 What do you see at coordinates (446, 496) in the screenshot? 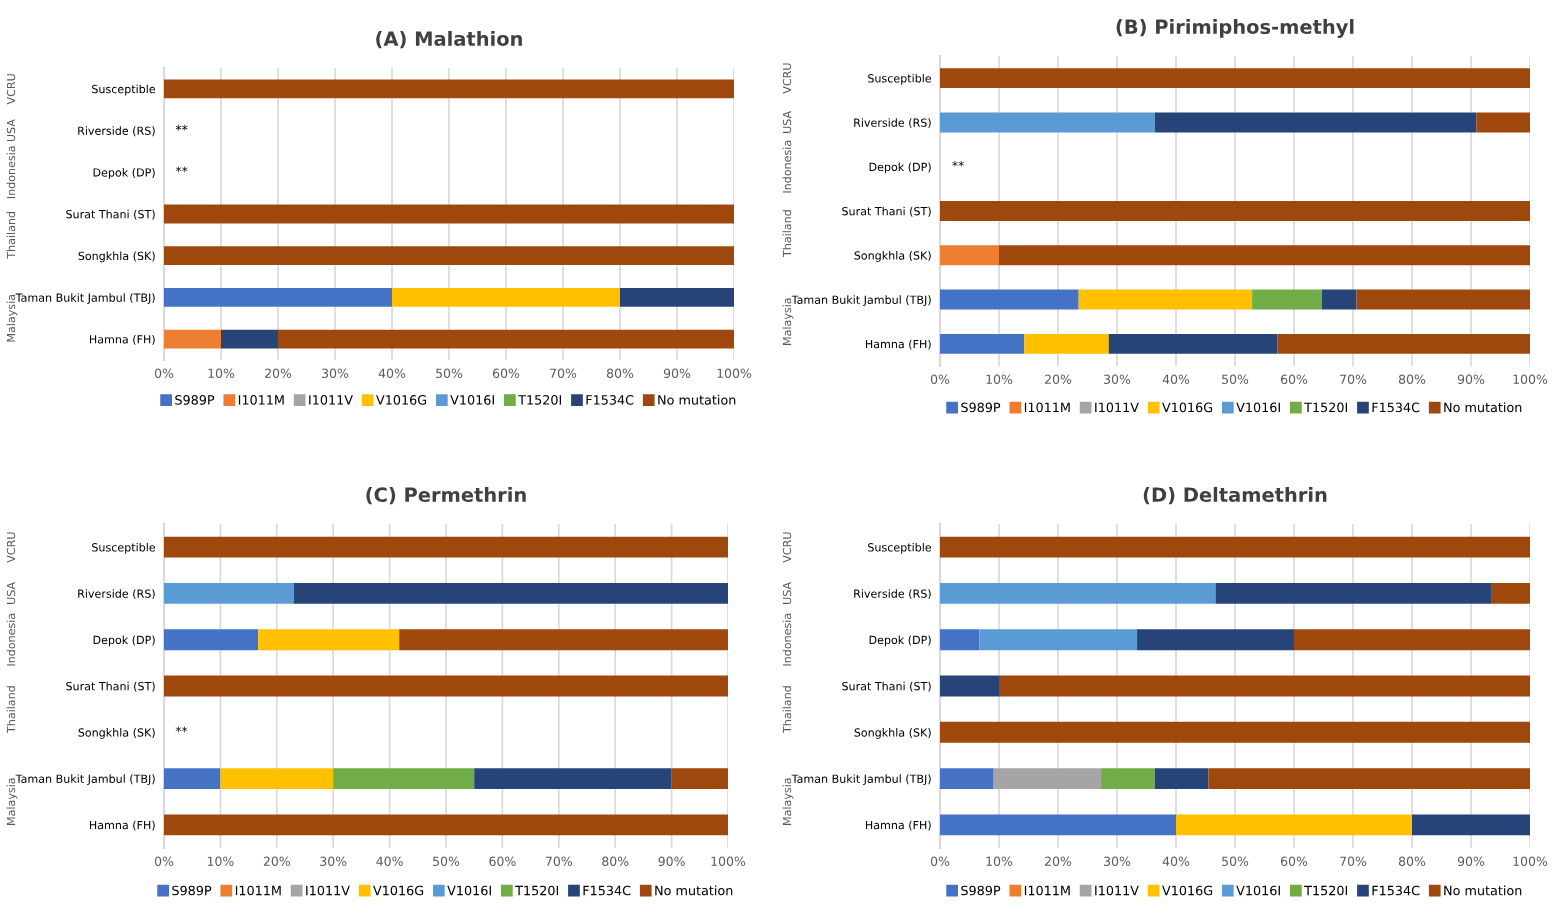
I see `chart-title: (C) Permethrin` at bounding box center [446, 496].